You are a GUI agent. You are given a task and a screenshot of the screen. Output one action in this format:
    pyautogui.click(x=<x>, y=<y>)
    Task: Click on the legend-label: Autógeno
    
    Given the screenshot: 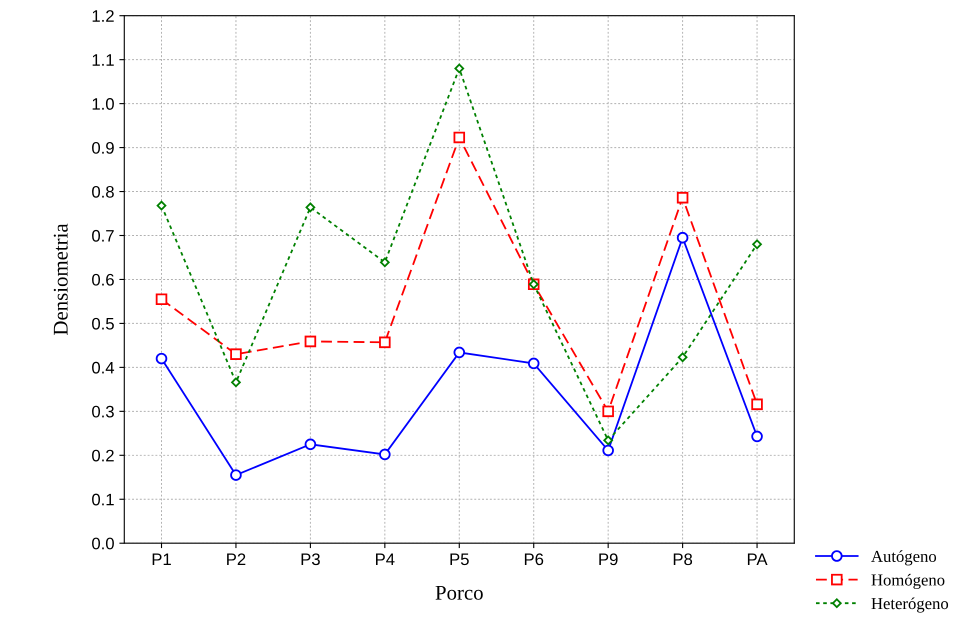 What is the action you would take?
    pyautogui.click(x=903, y=558)
    